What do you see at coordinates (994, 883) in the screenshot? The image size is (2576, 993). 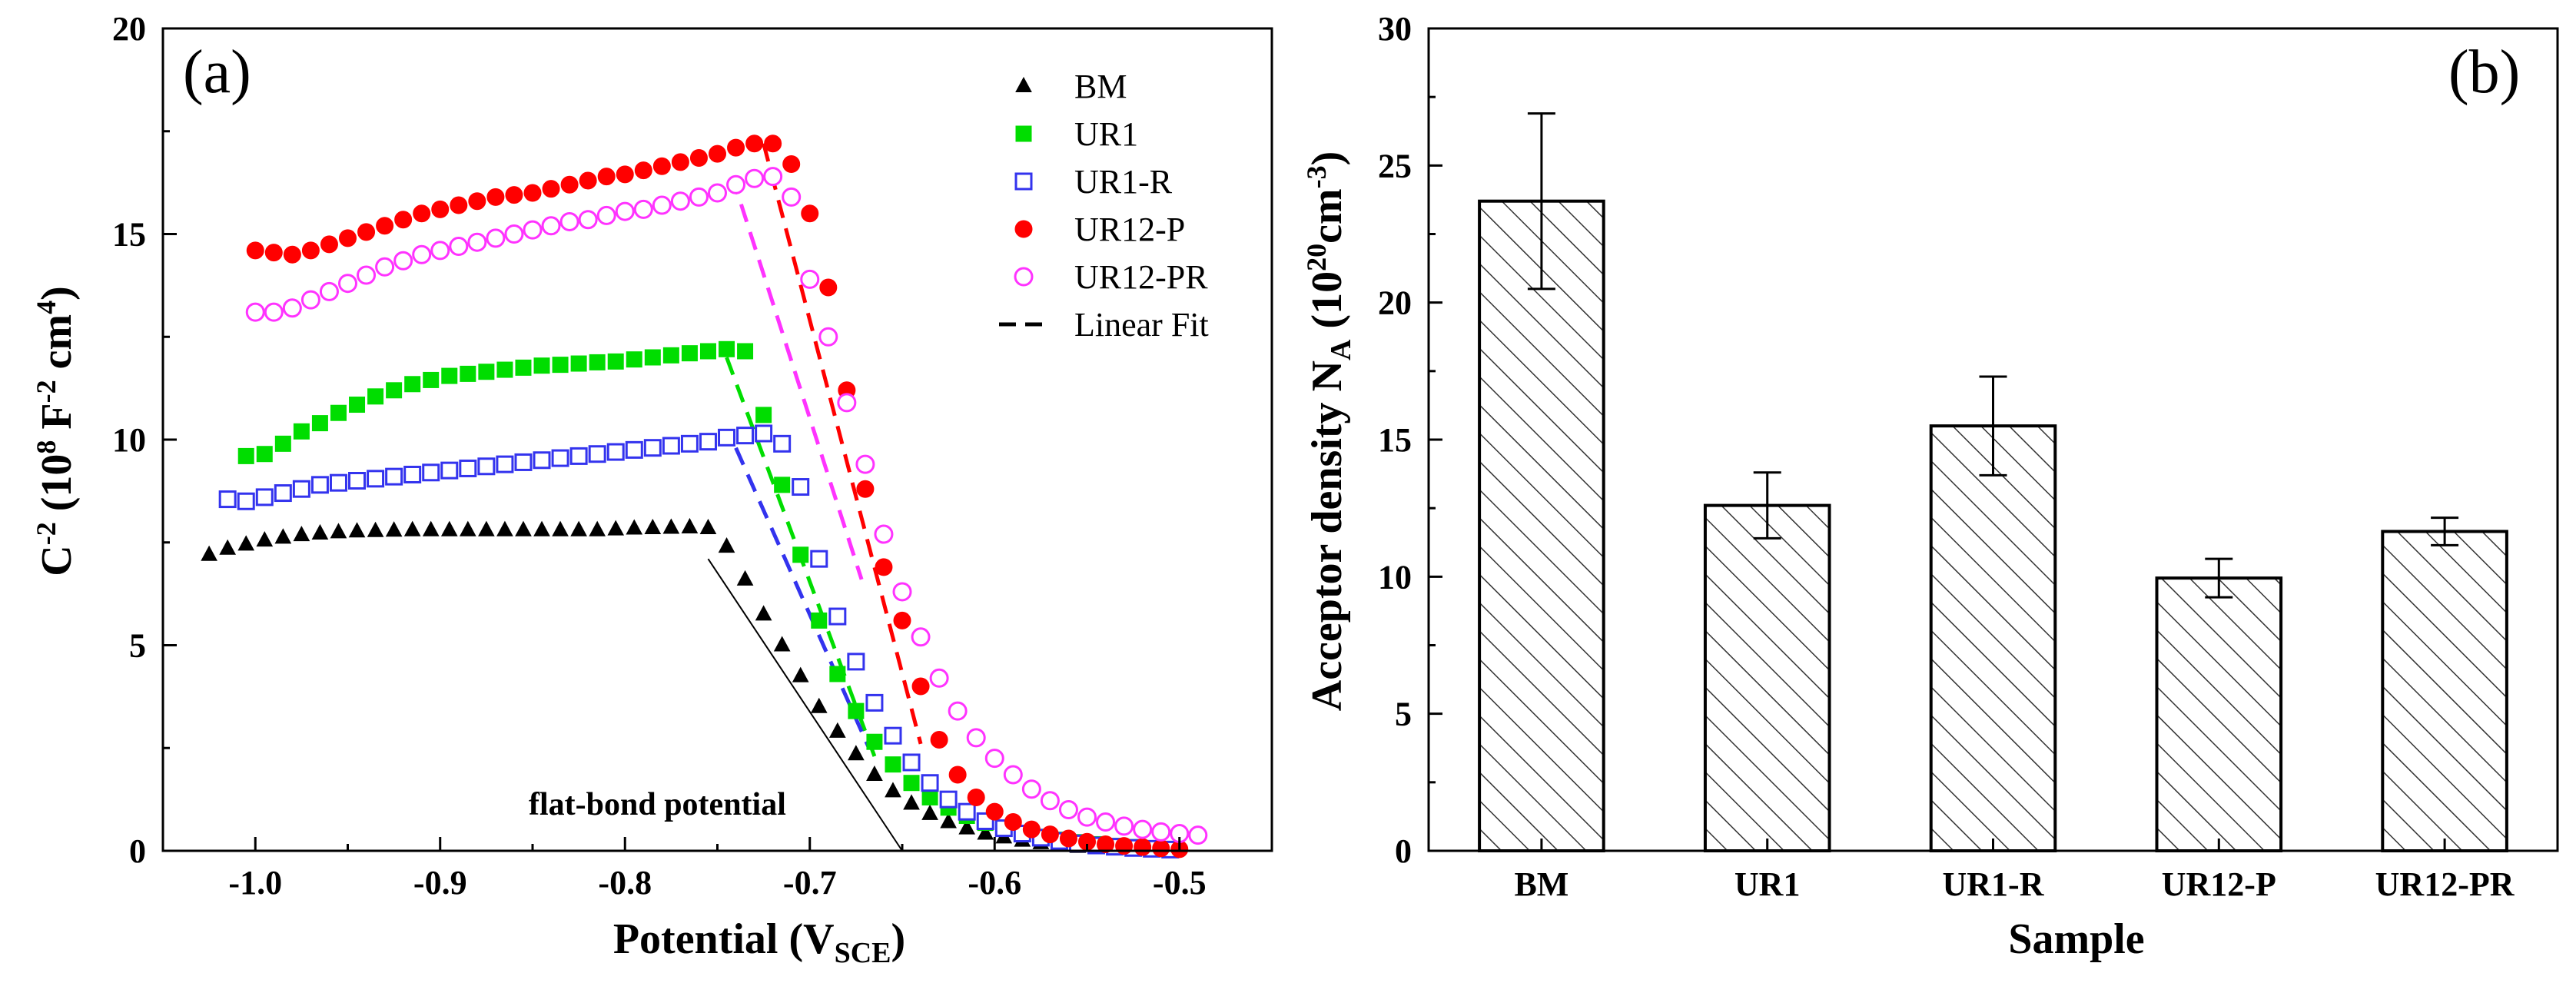 I see `x-tick-label: -0.6` at bounding box center [994, 883].